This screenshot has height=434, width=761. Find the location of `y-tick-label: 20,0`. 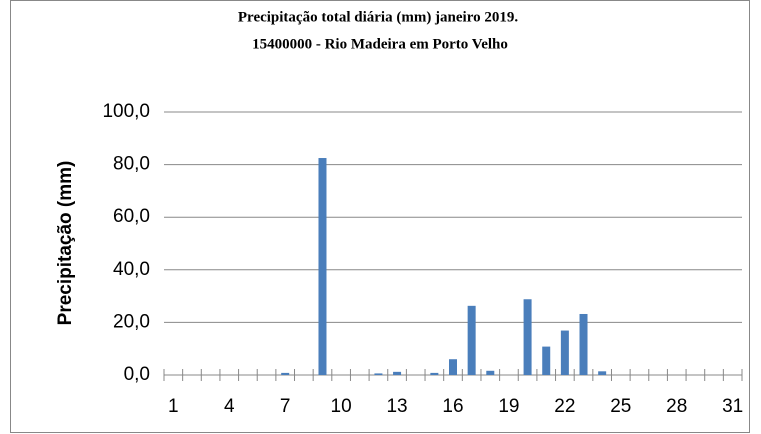

y-tick-label: 20,0 is located at coordinates (131, 321).